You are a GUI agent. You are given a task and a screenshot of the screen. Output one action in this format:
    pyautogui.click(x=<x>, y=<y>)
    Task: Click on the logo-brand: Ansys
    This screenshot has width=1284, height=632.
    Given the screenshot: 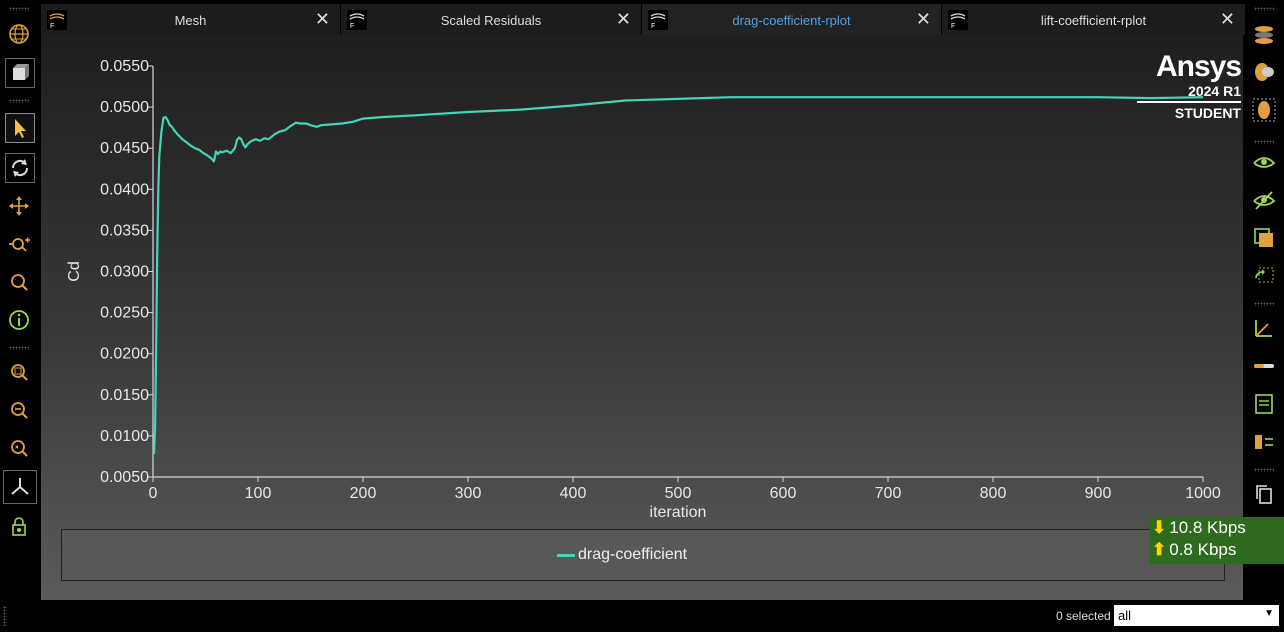 What is the action you would take?
    pyautogui.click(x=1198, y=66)
    